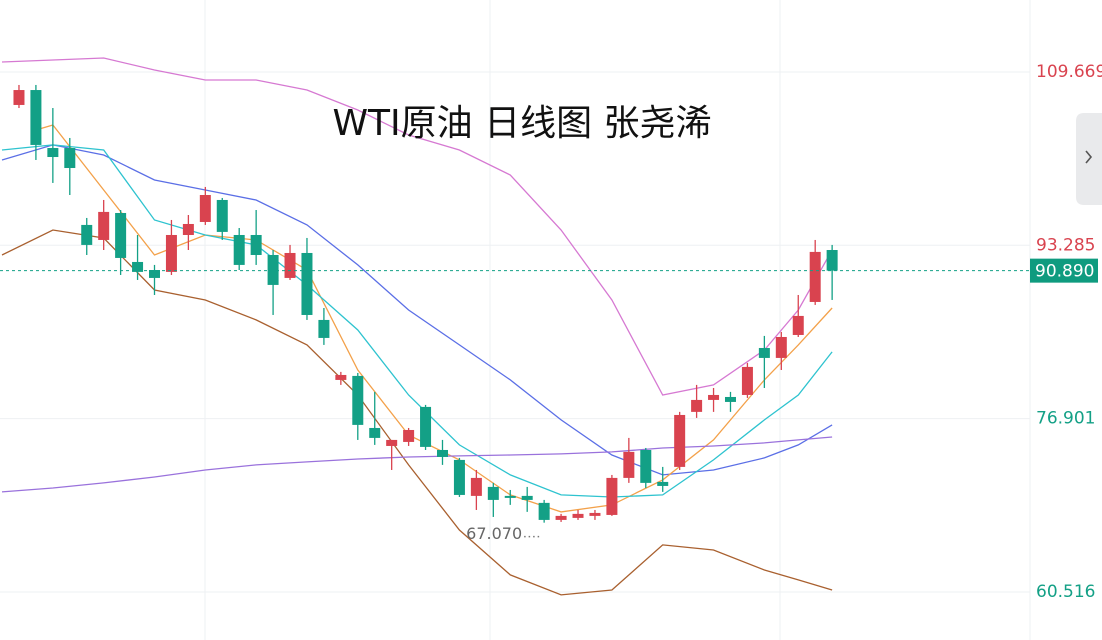 This screenshot has width=1102, height=640. I want to click on chevron-icon, so click(1089, 157).